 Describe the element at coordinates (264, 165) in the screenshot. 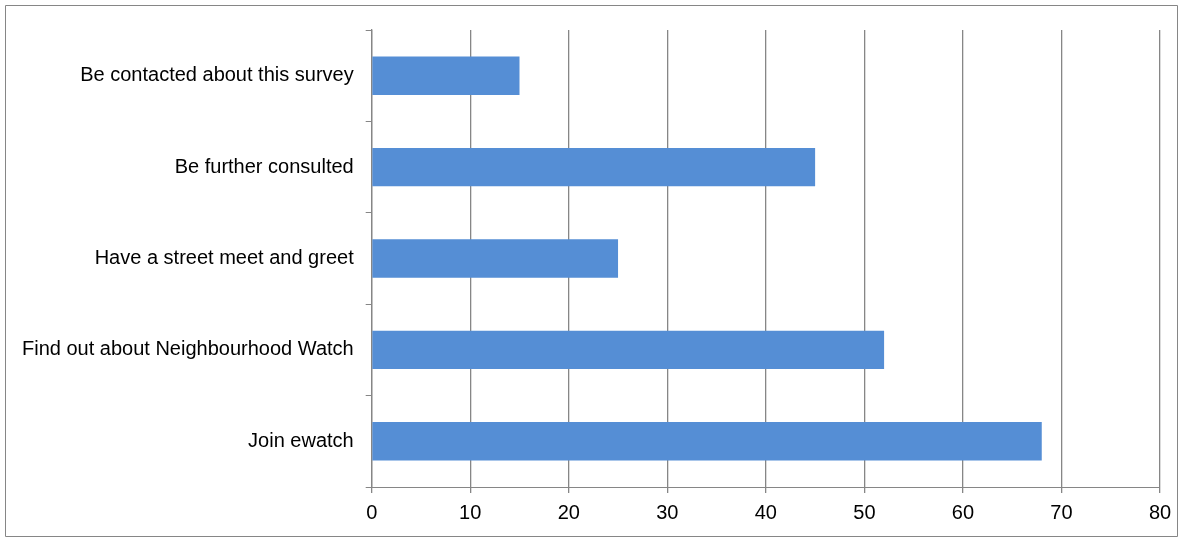

I see `y-tick-label: Be further consulted` at that location.